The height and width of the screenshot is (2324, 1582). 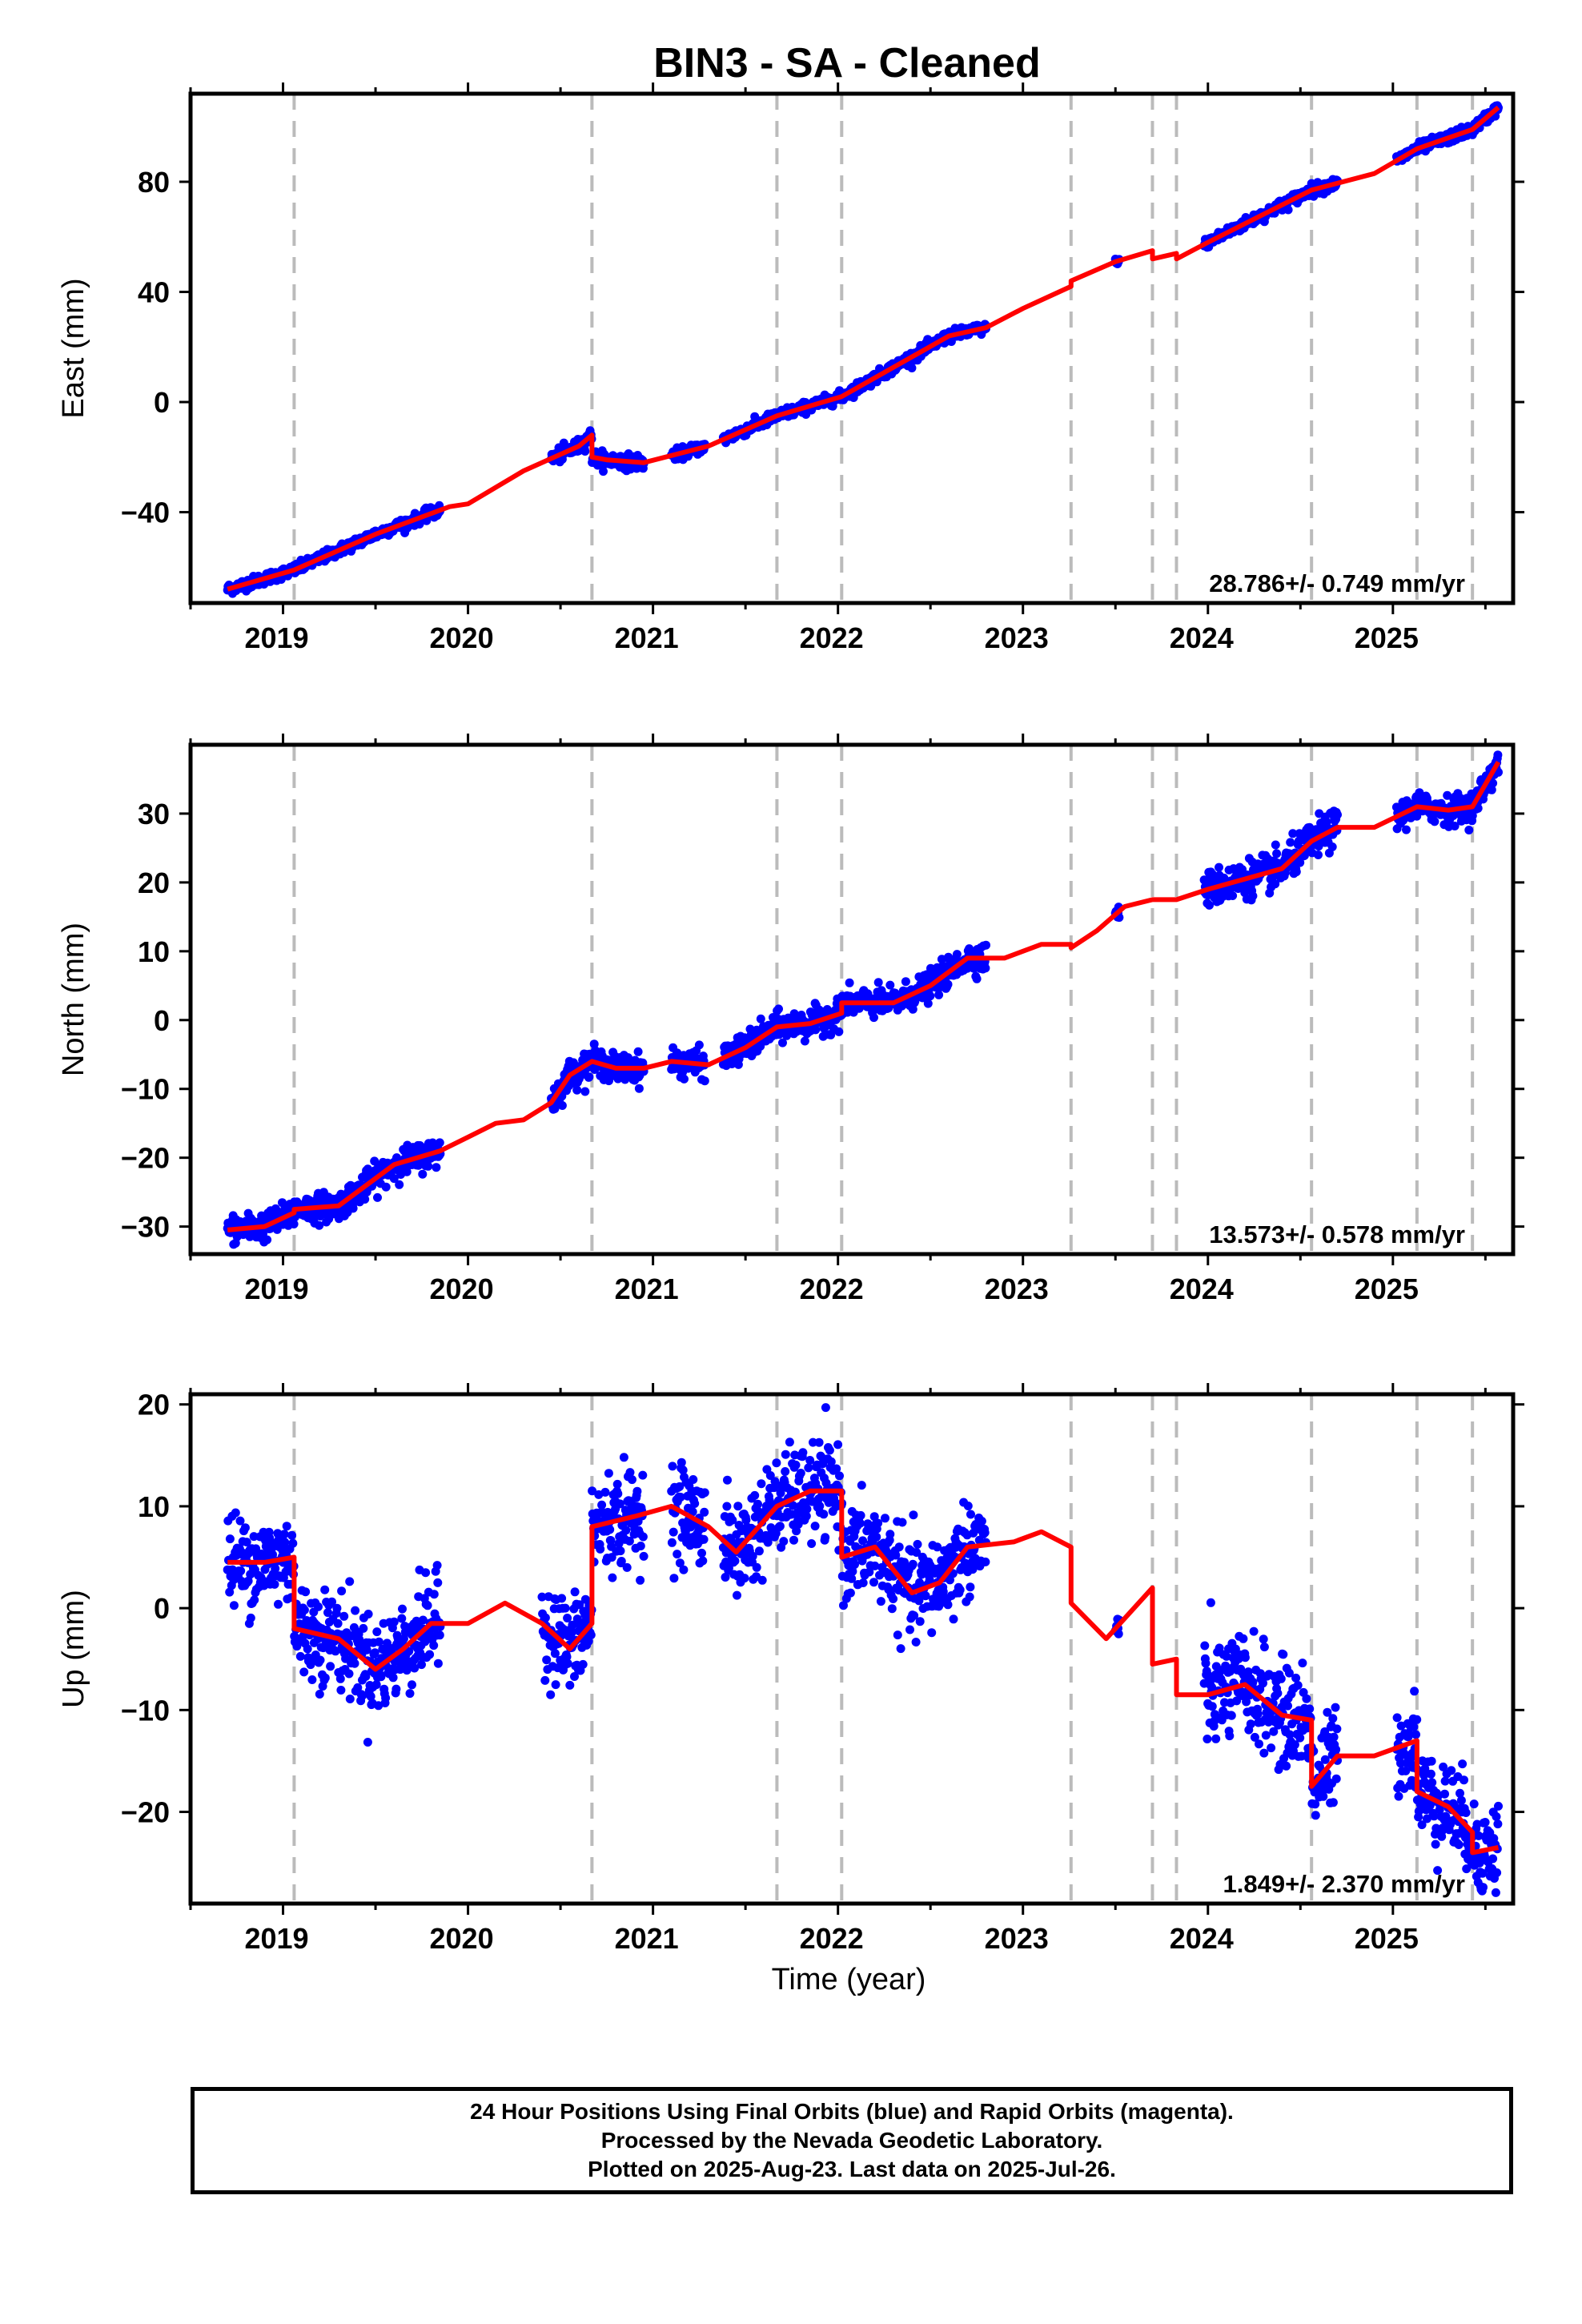 I want to click on y-tick-label: 80, so click(x=154, y=182).